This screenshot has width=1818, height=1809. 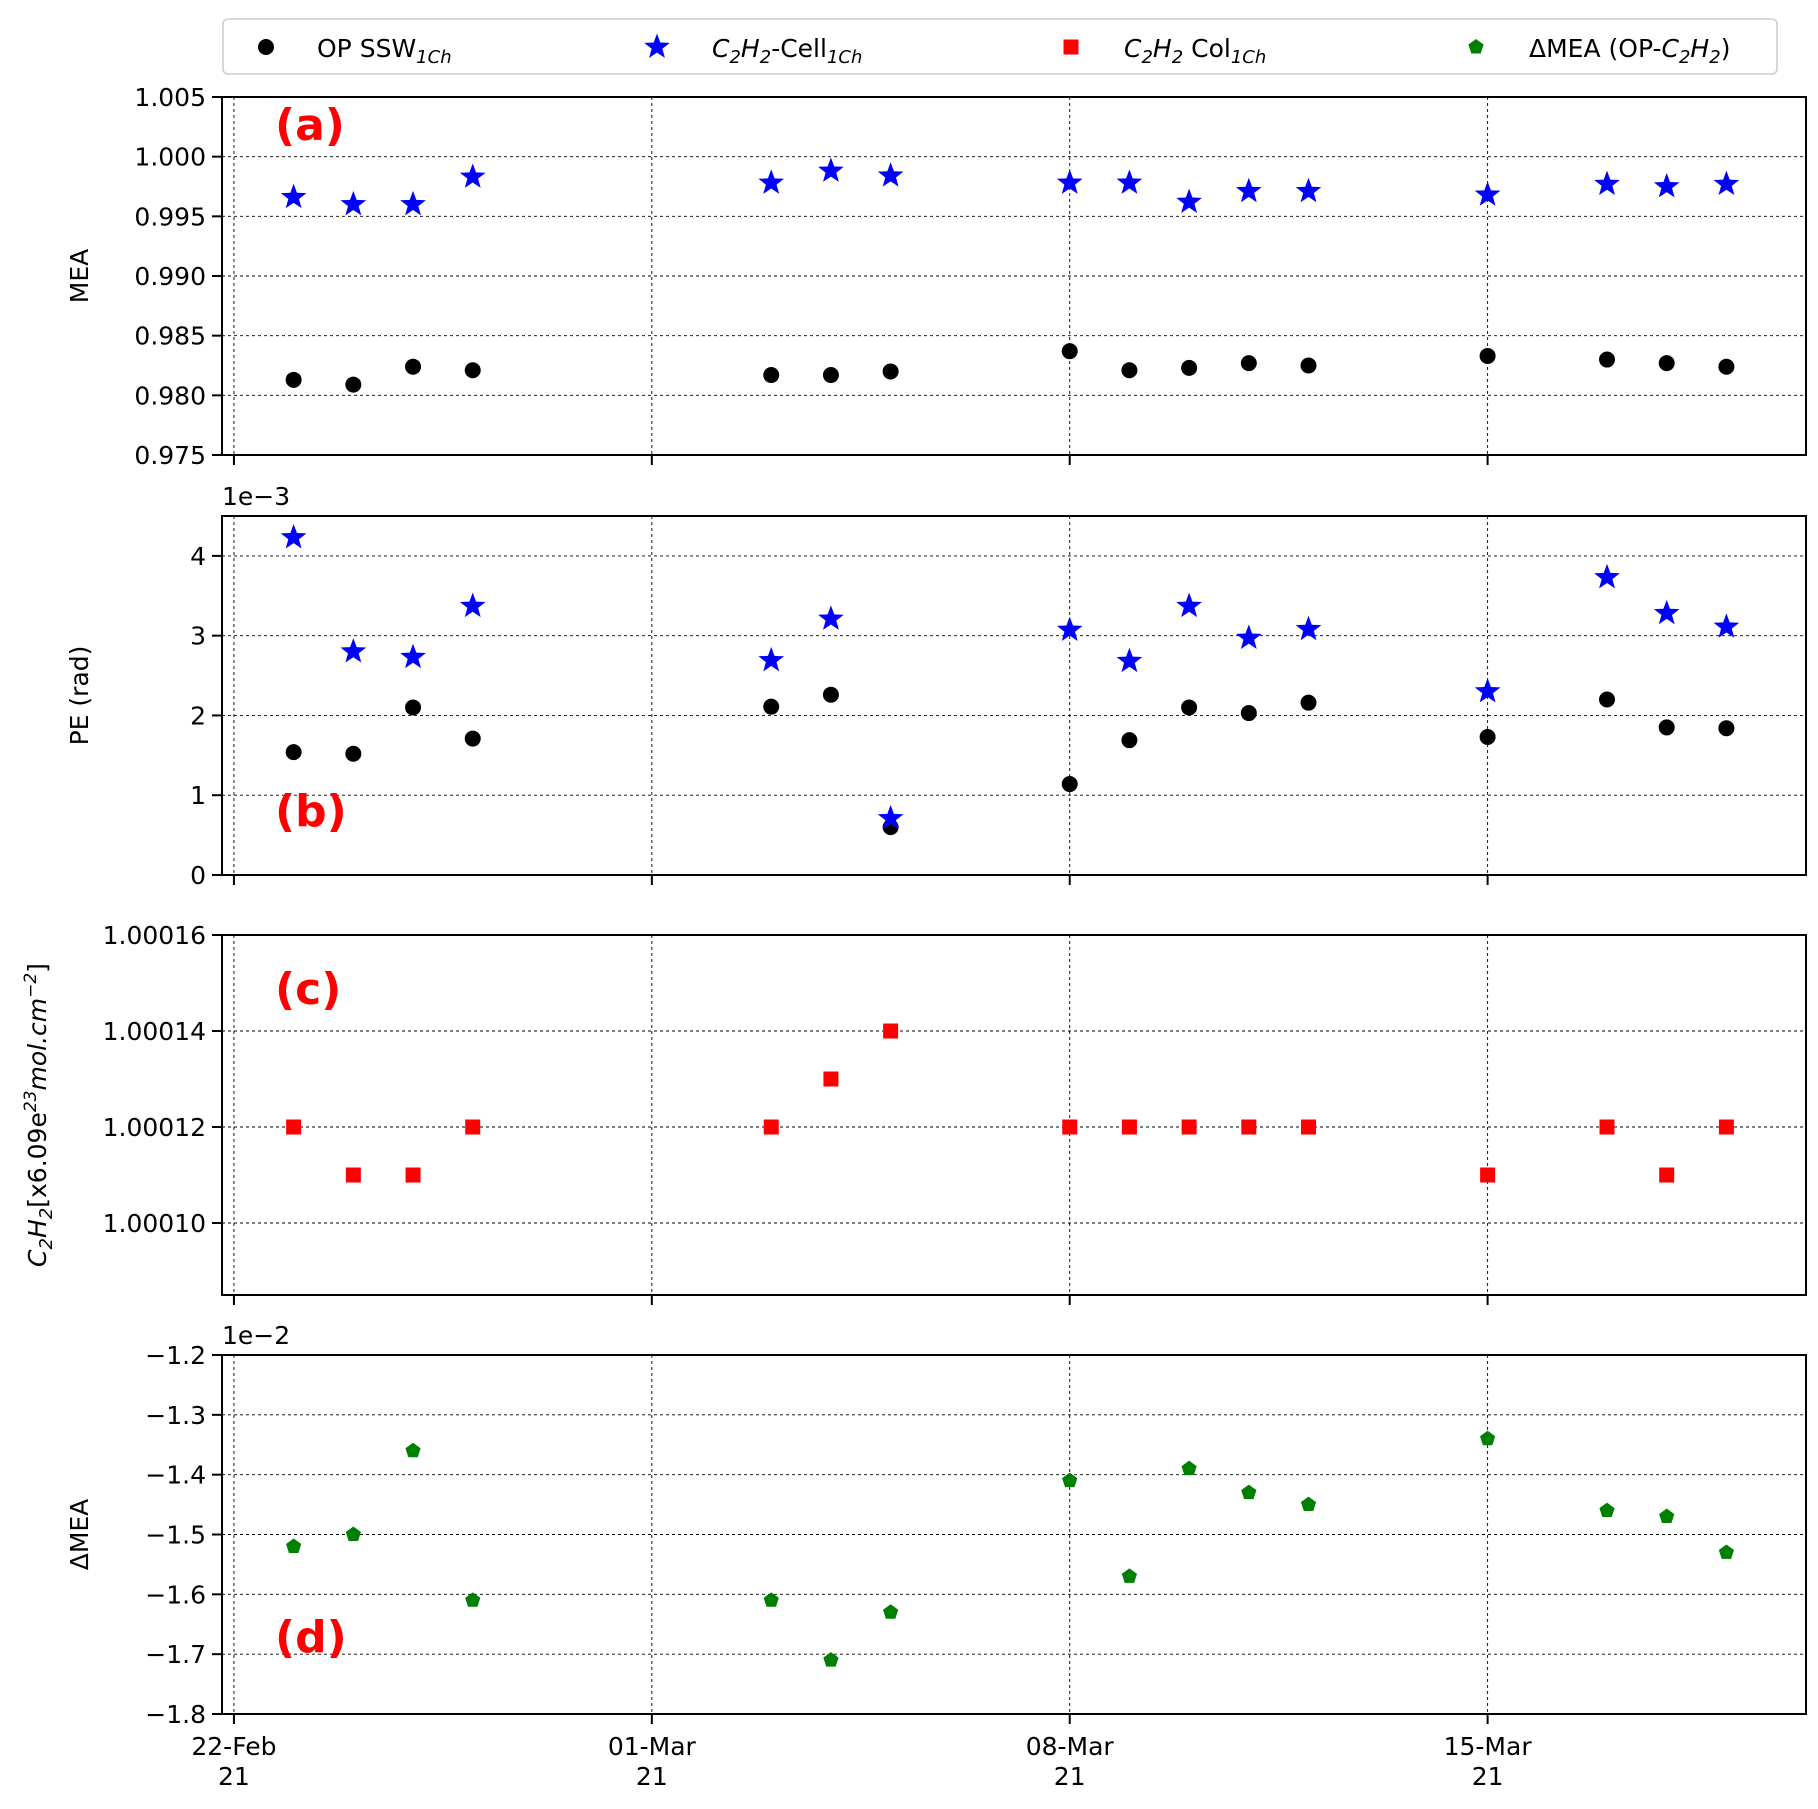 I want to click on axis-offset-text: 1e−2, so click(x=256, y=1335).